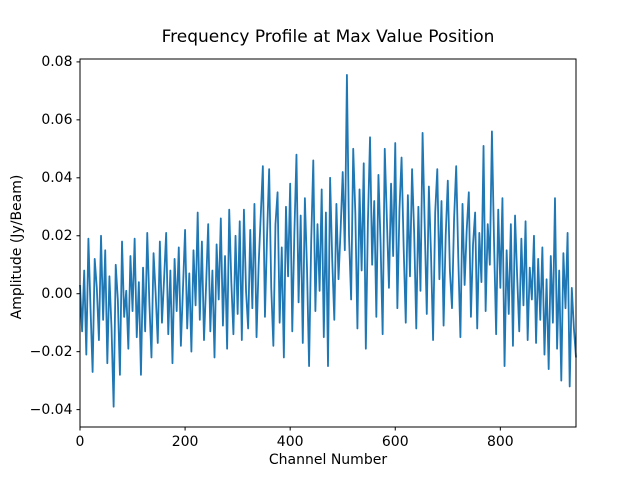 This screenshot has width=640, height=480. What do you see at coordinates (57, 119) in the screenshot?
I see `y-tick-label: 0.06` at bounding box center [57, 119].